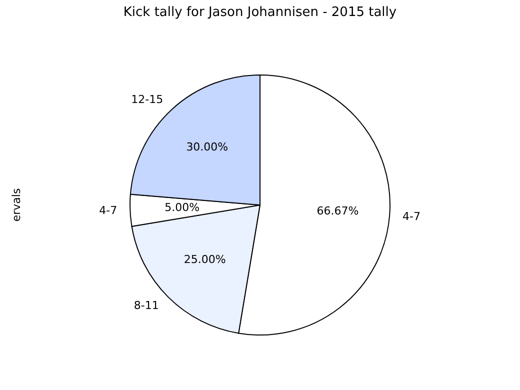 This screenshot has height=390, width=520. I want to click on data-label: 66.67%, so click(337, 211).